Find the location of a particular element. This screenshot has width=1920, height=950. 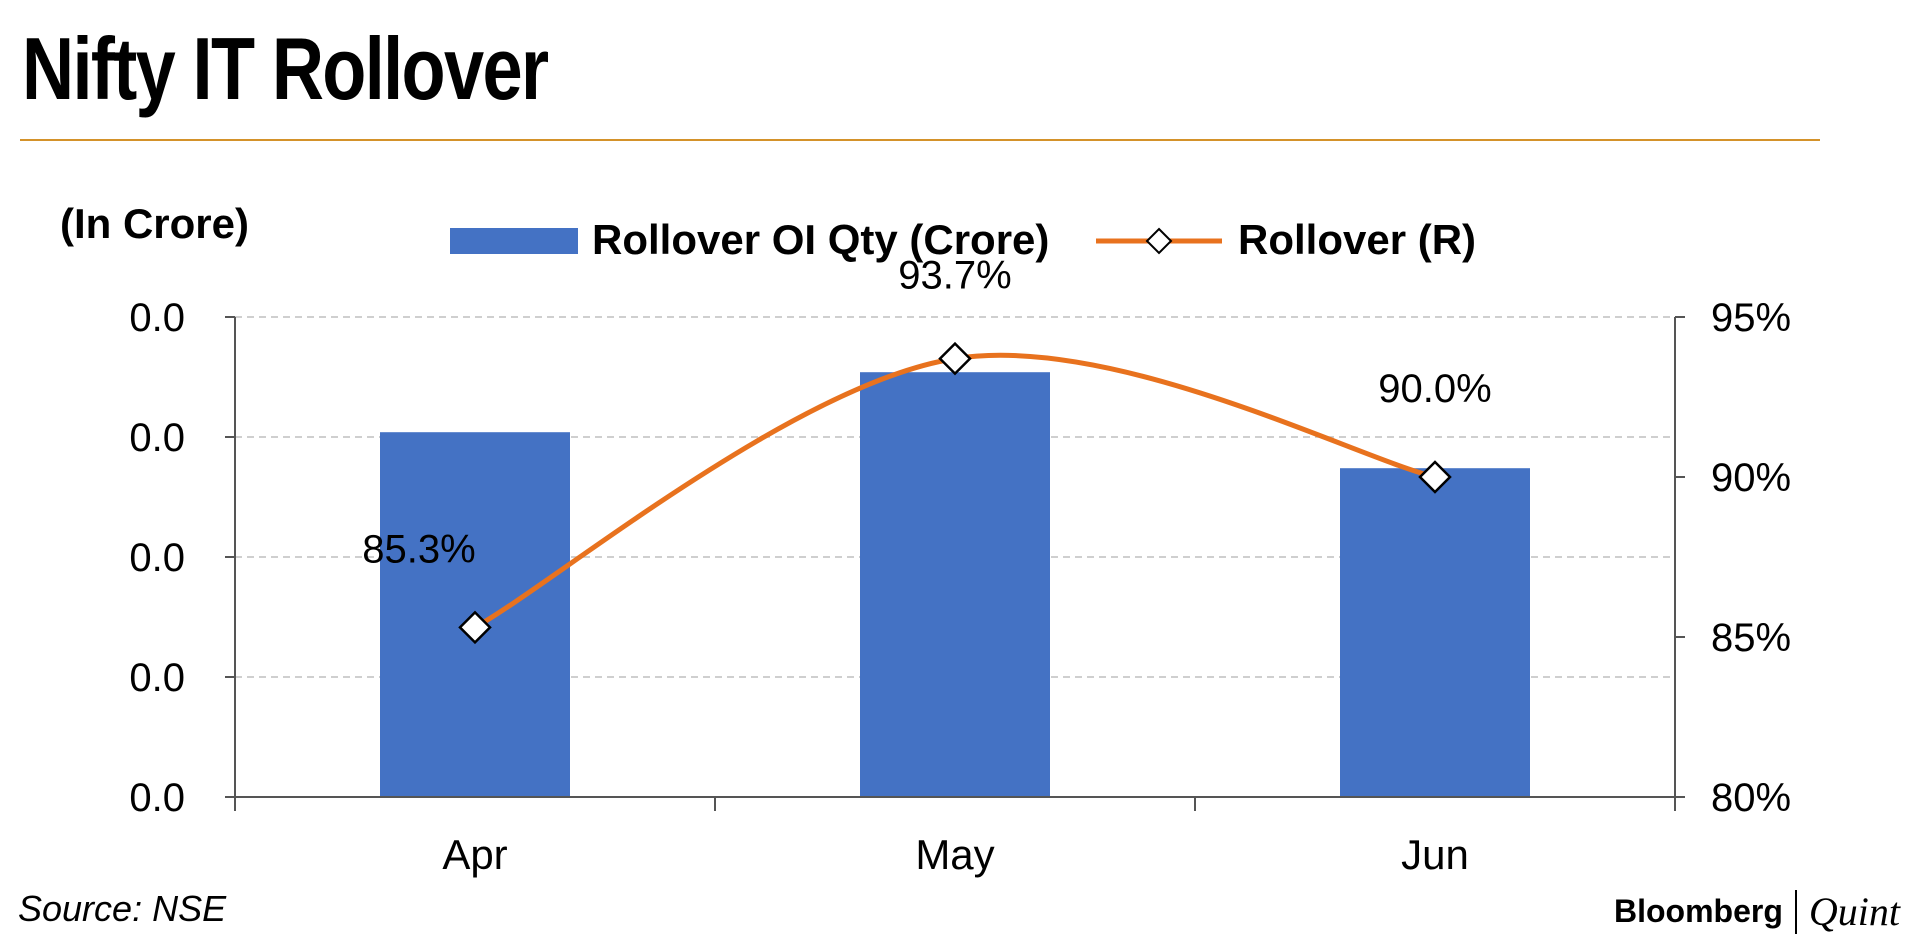

brand-logo: Bloomberg Quint is located at coordinates (1757, 911).